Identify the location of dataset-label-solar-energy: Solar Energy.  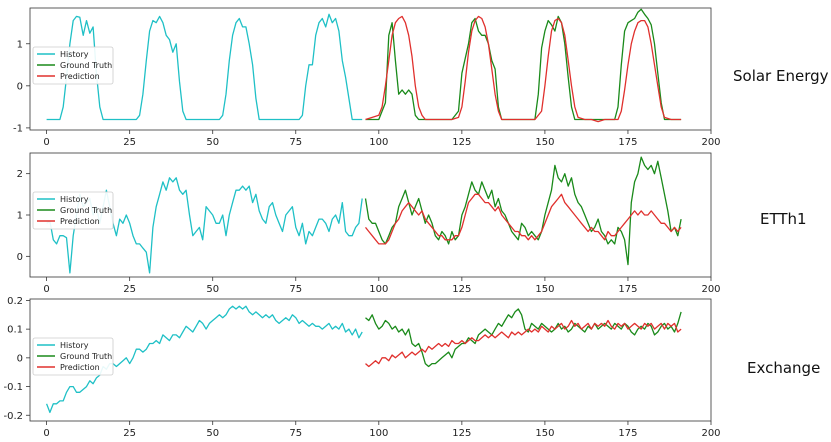
(781, 76).